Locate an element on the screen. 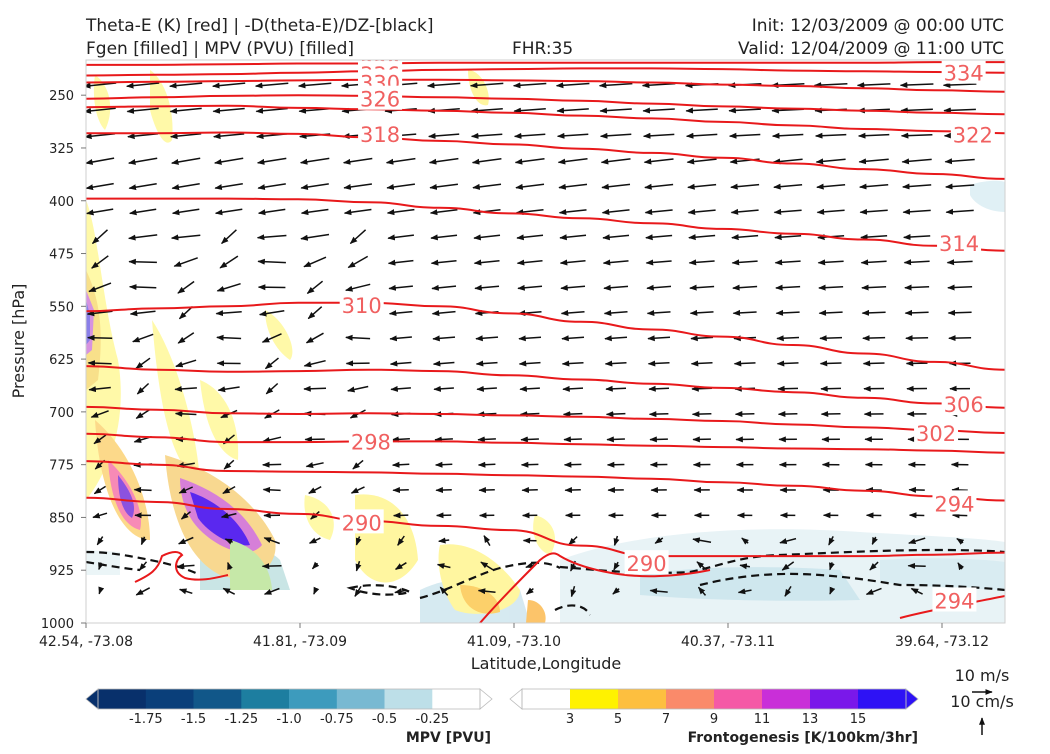 This screenshot has height=754, width=1050. y-axis-label: Pressure [hPa] is located at coordinates (18, 341).